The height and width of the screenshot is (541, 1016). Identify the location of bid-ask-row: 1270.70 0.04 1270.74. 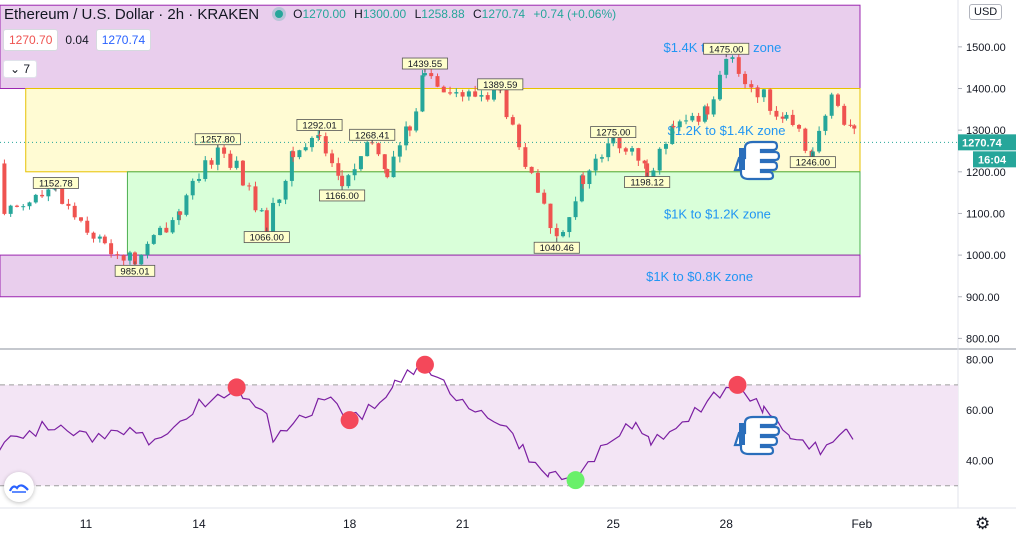
(77, 40).